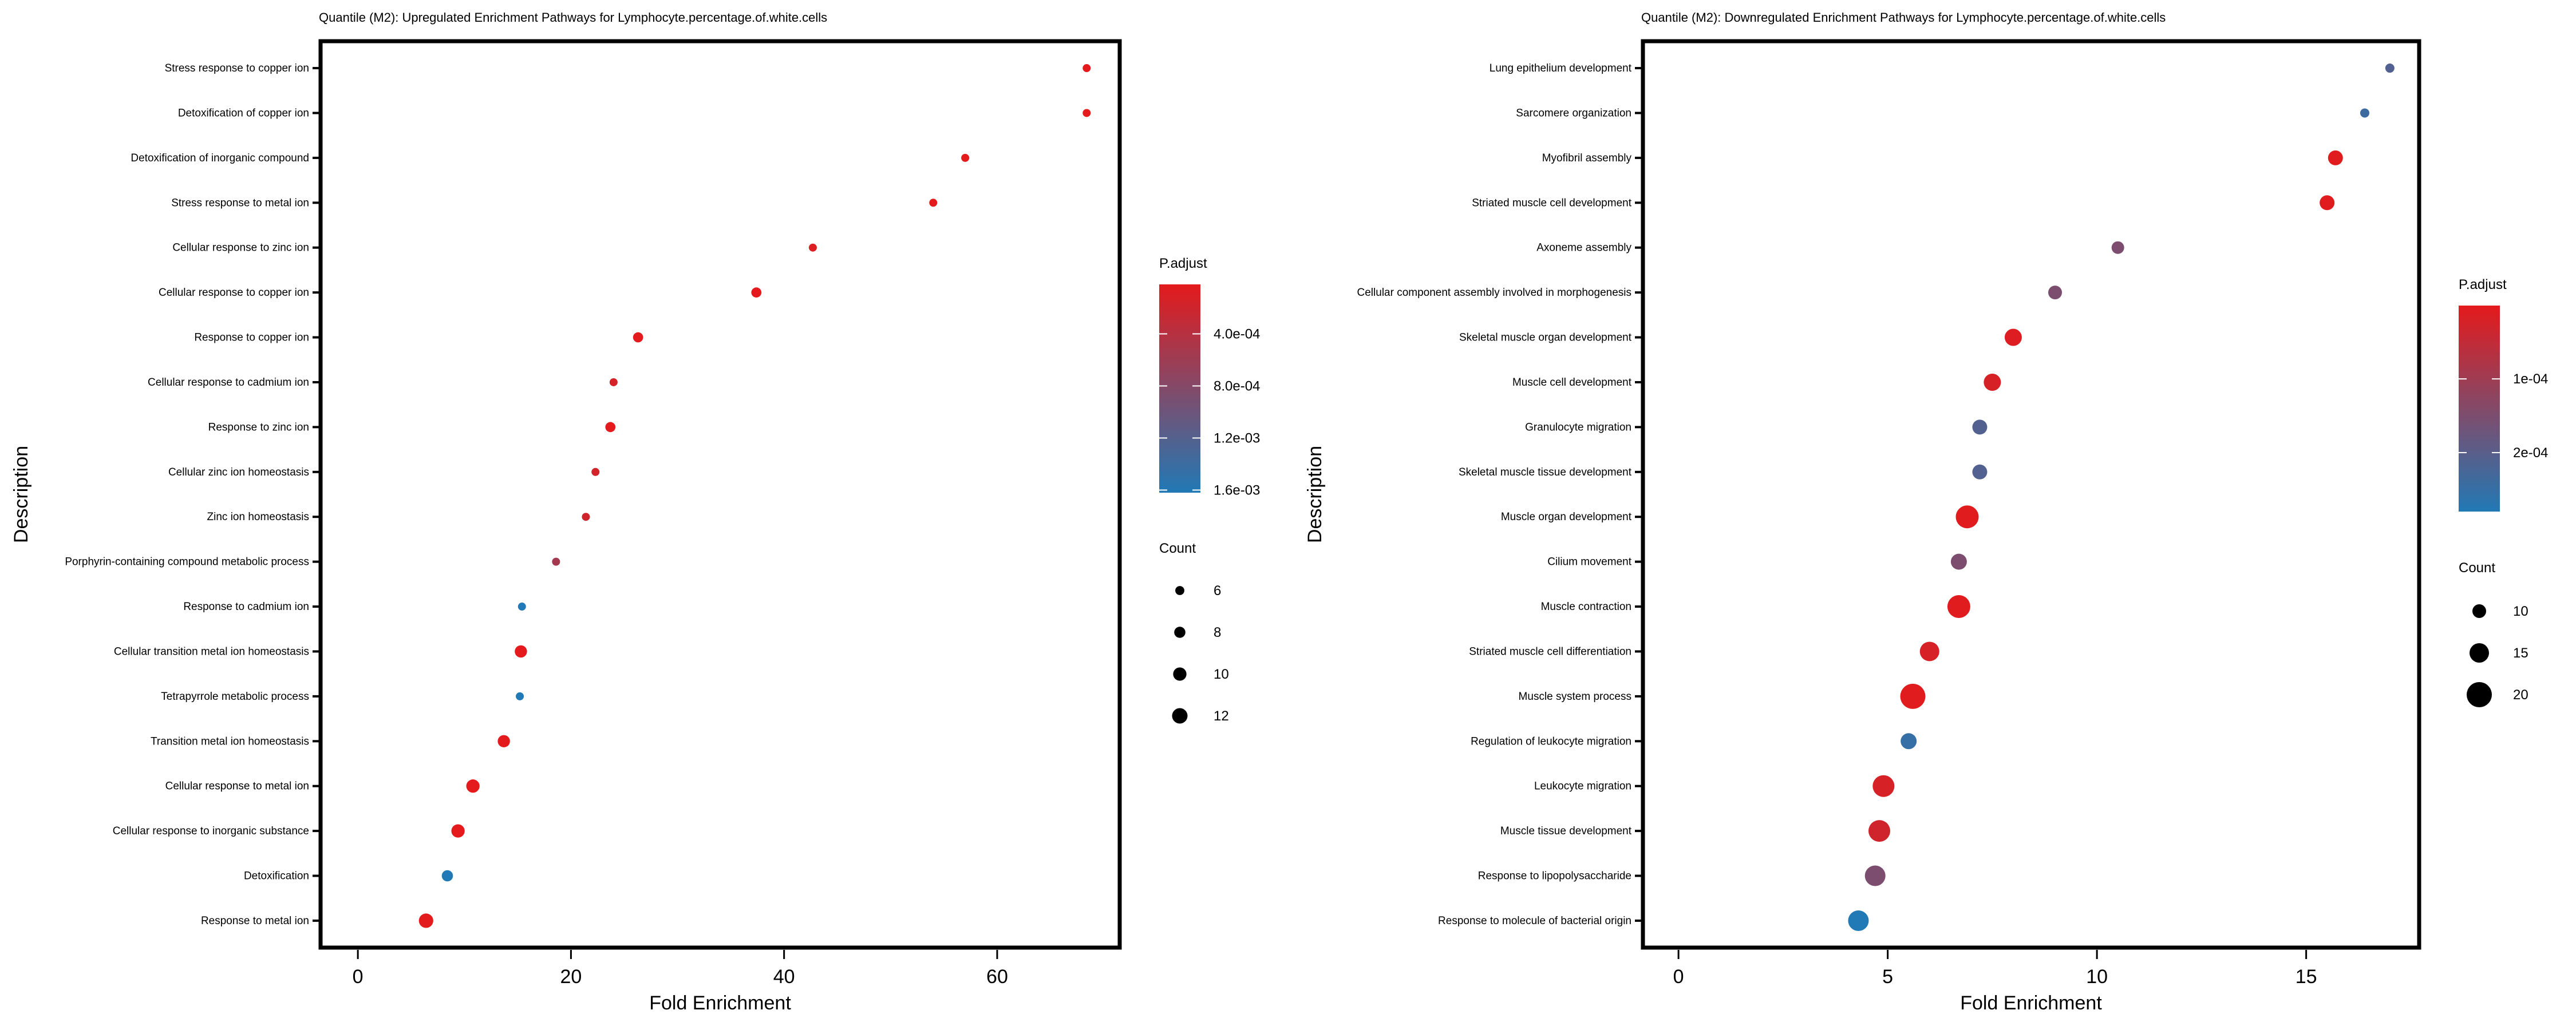 The height and width of the screenshot is (1030, 2576). What do you see at coordinates (1237, 334) in the screenshot?
I see `color-legend-label: 4.0e-04` at bounding box center [1237, 334].